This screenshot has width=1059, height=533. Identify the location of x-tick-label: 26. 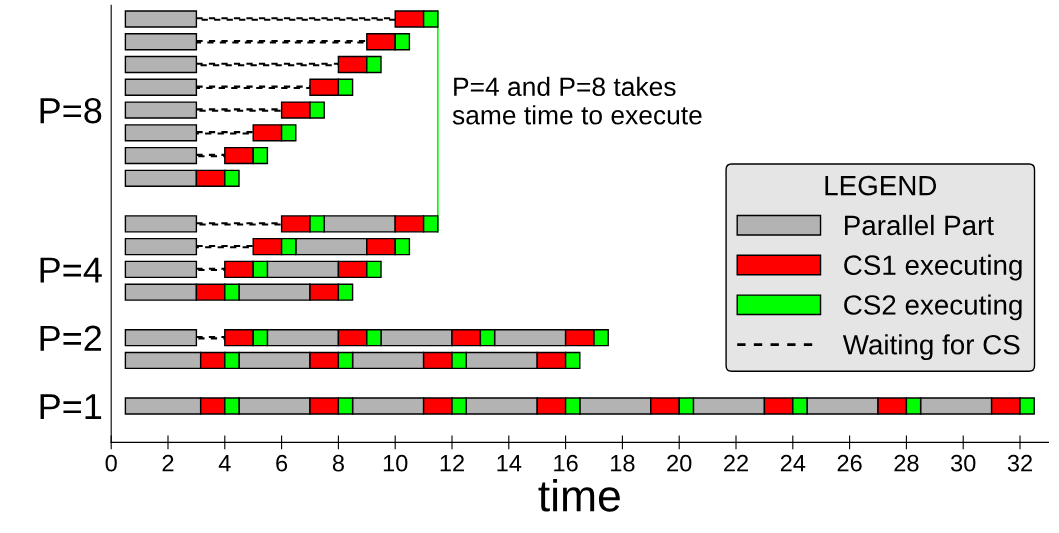
(849, 463).